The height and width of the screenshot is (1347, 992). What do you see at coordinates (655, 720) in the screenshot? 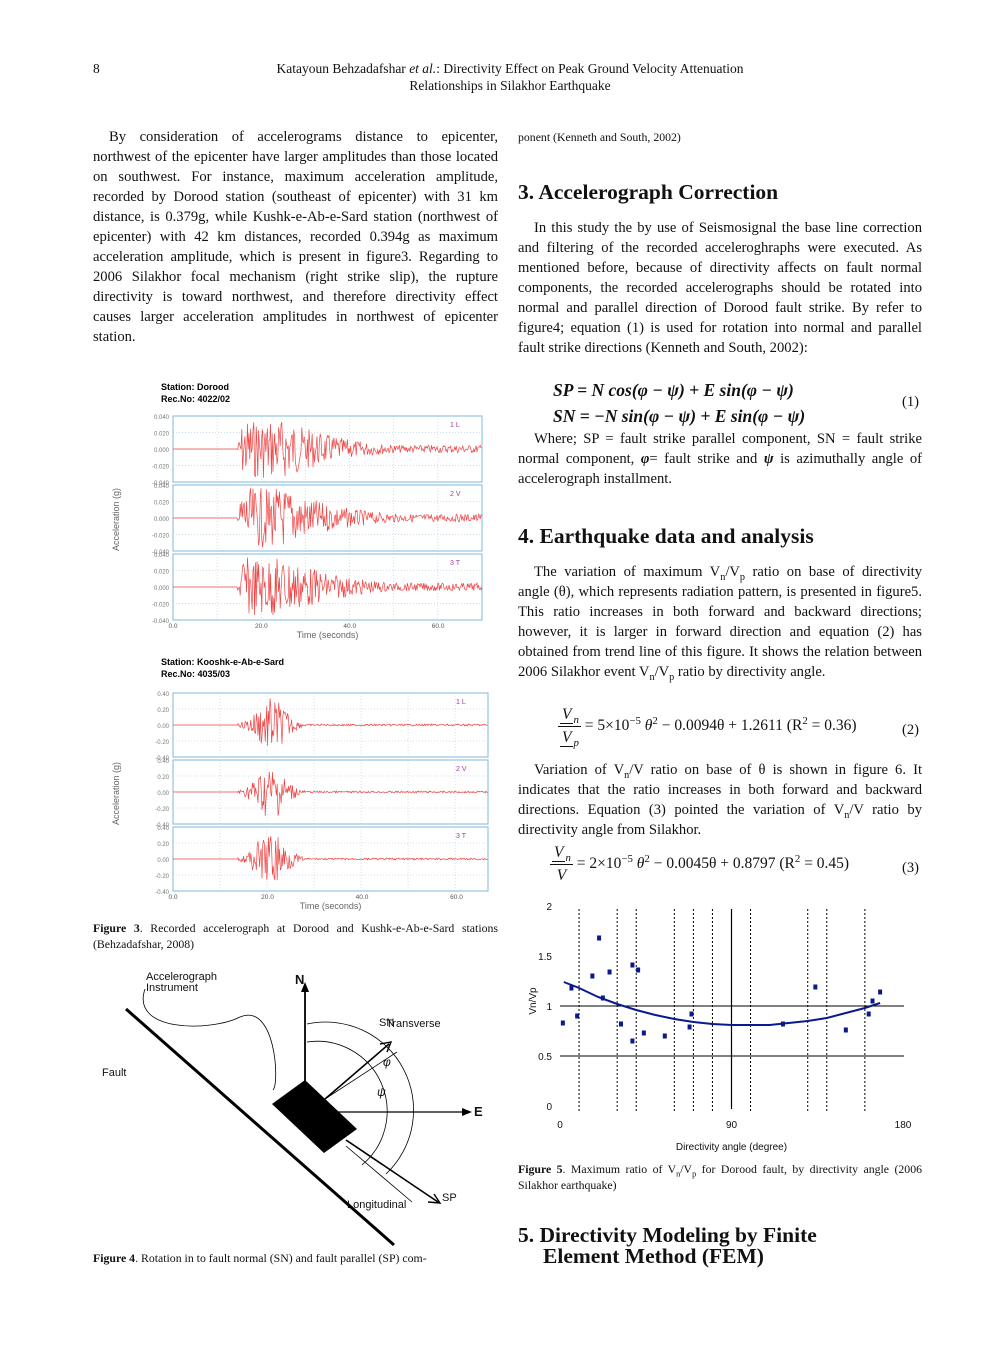
I see `eq2-rhs-b-exp: 2` at bounding box center [655, 720].